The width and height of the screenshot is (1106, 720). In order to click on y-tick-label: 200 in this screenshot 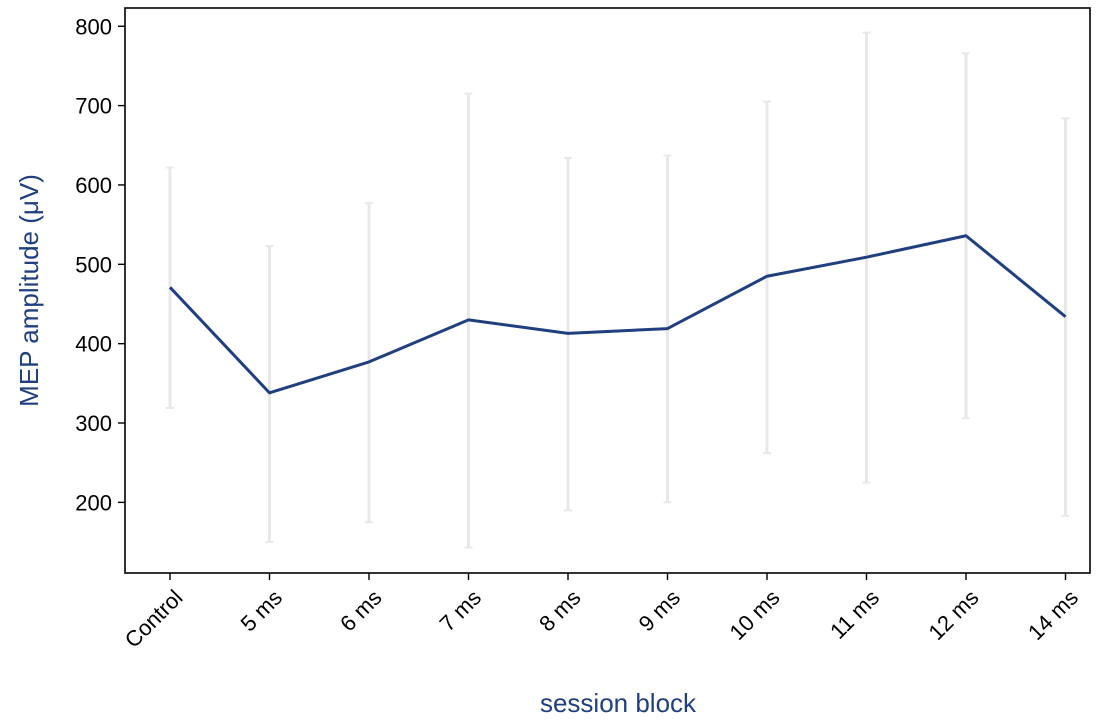, I will do `click(93, 502)`.